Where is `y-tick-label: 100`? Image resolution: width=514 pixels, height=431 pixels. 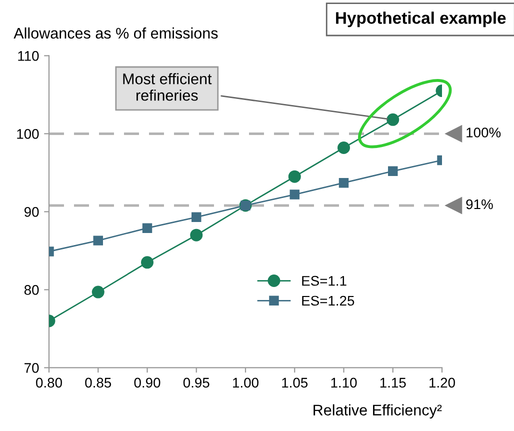
y-tick-label: 100 is located at coordinates (28, 134).